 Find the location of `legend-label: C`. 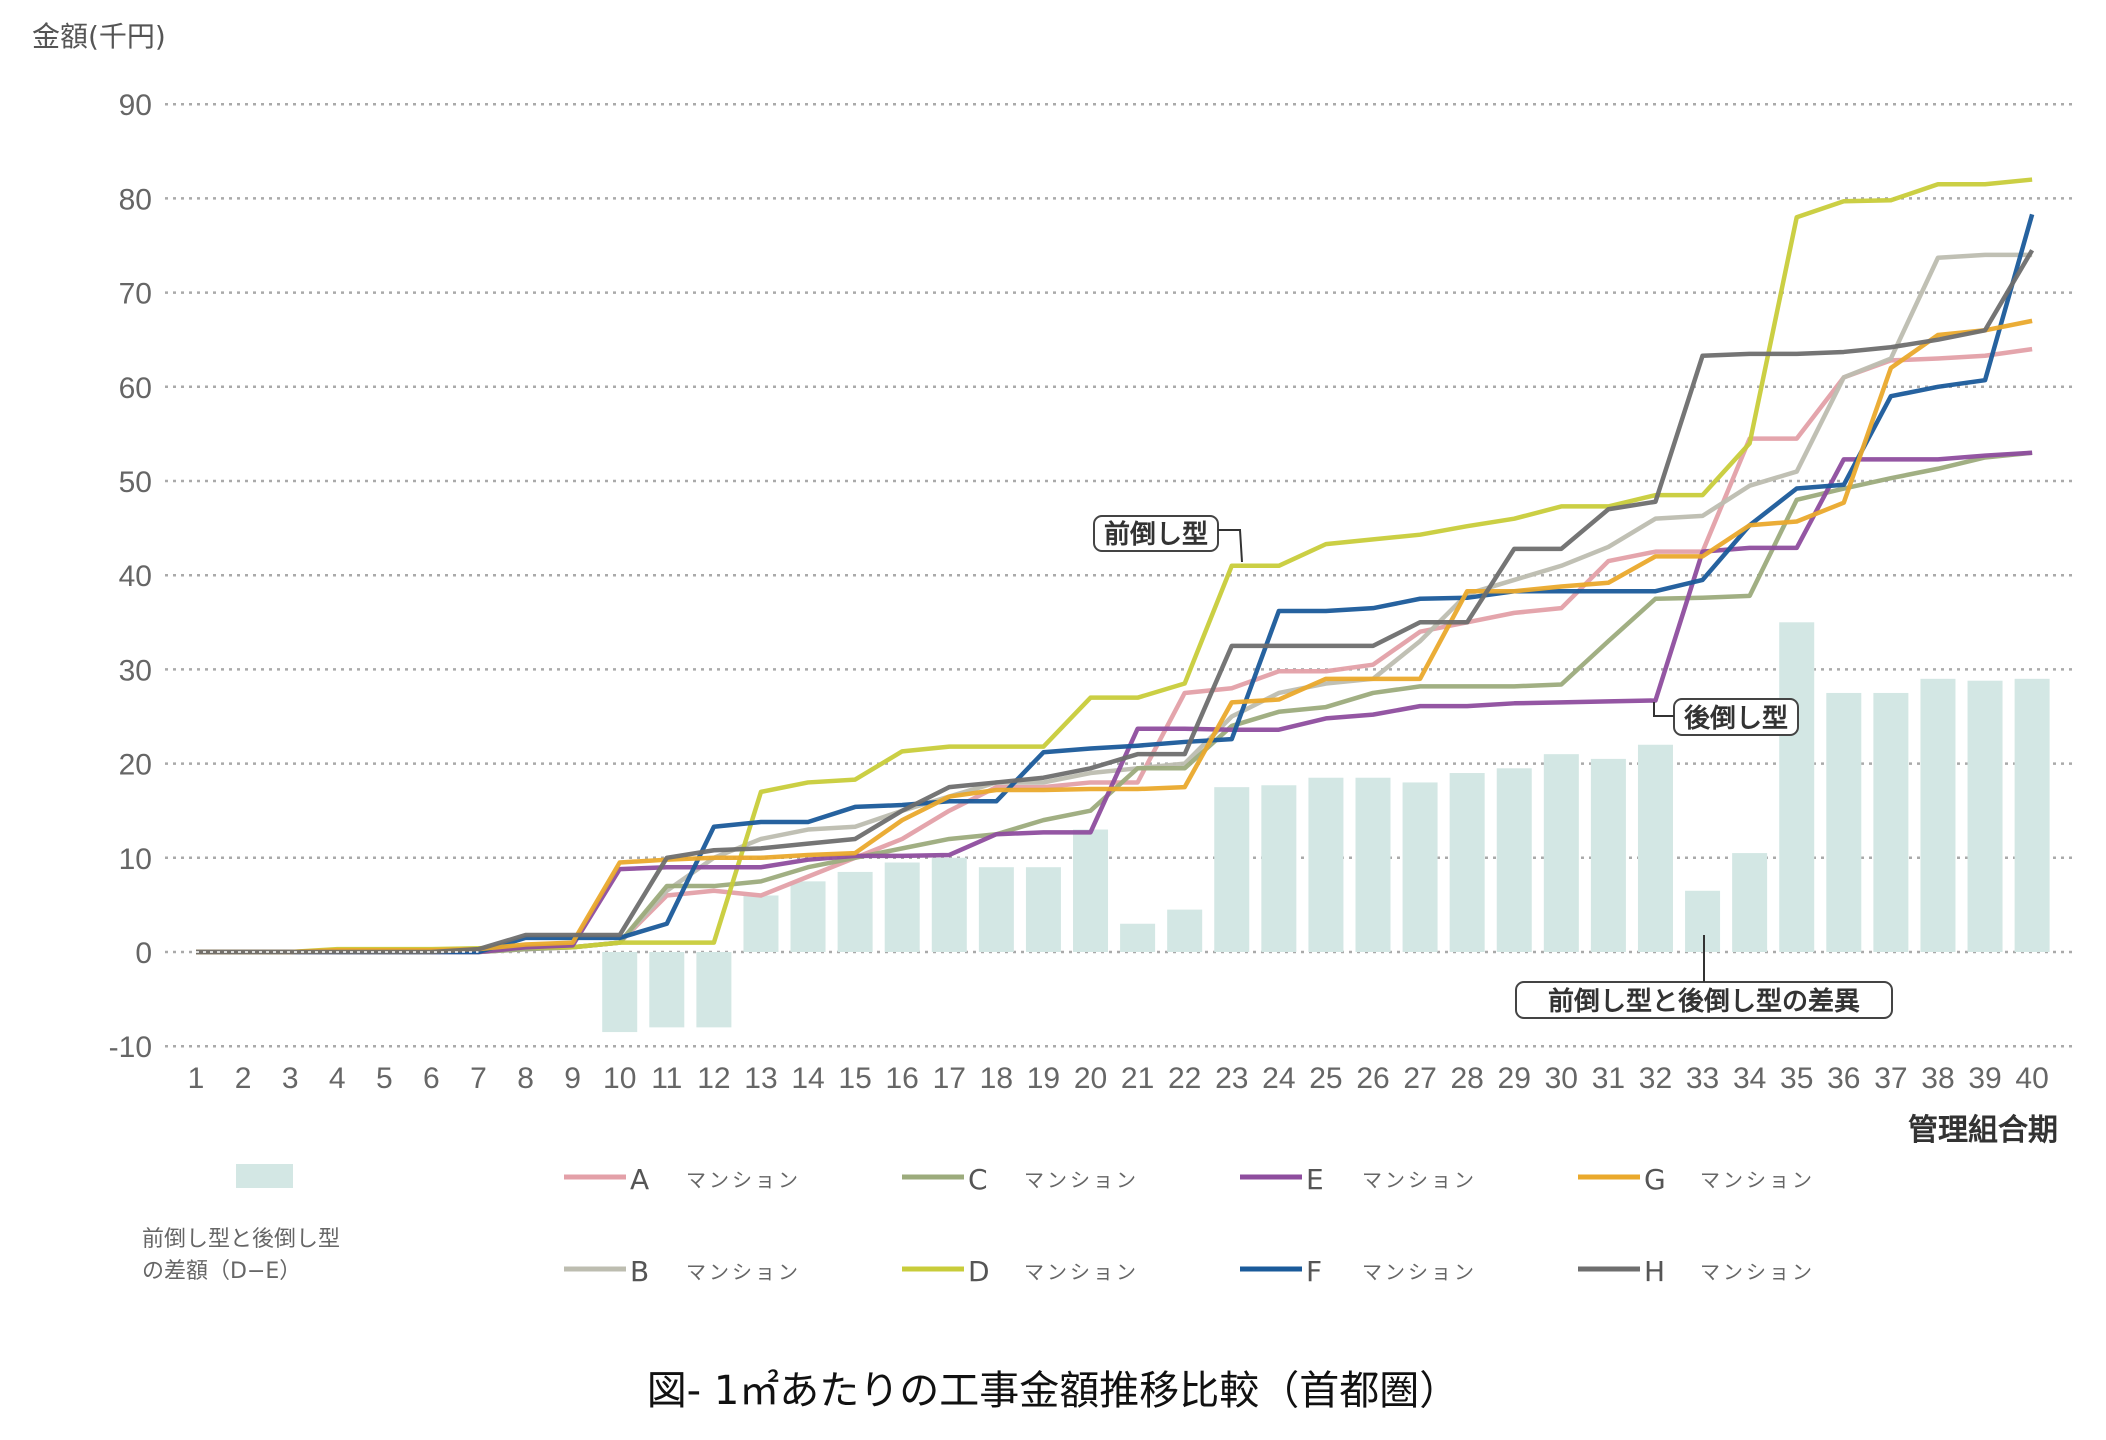

legend-label: C is located at coordinates (978, 1179).